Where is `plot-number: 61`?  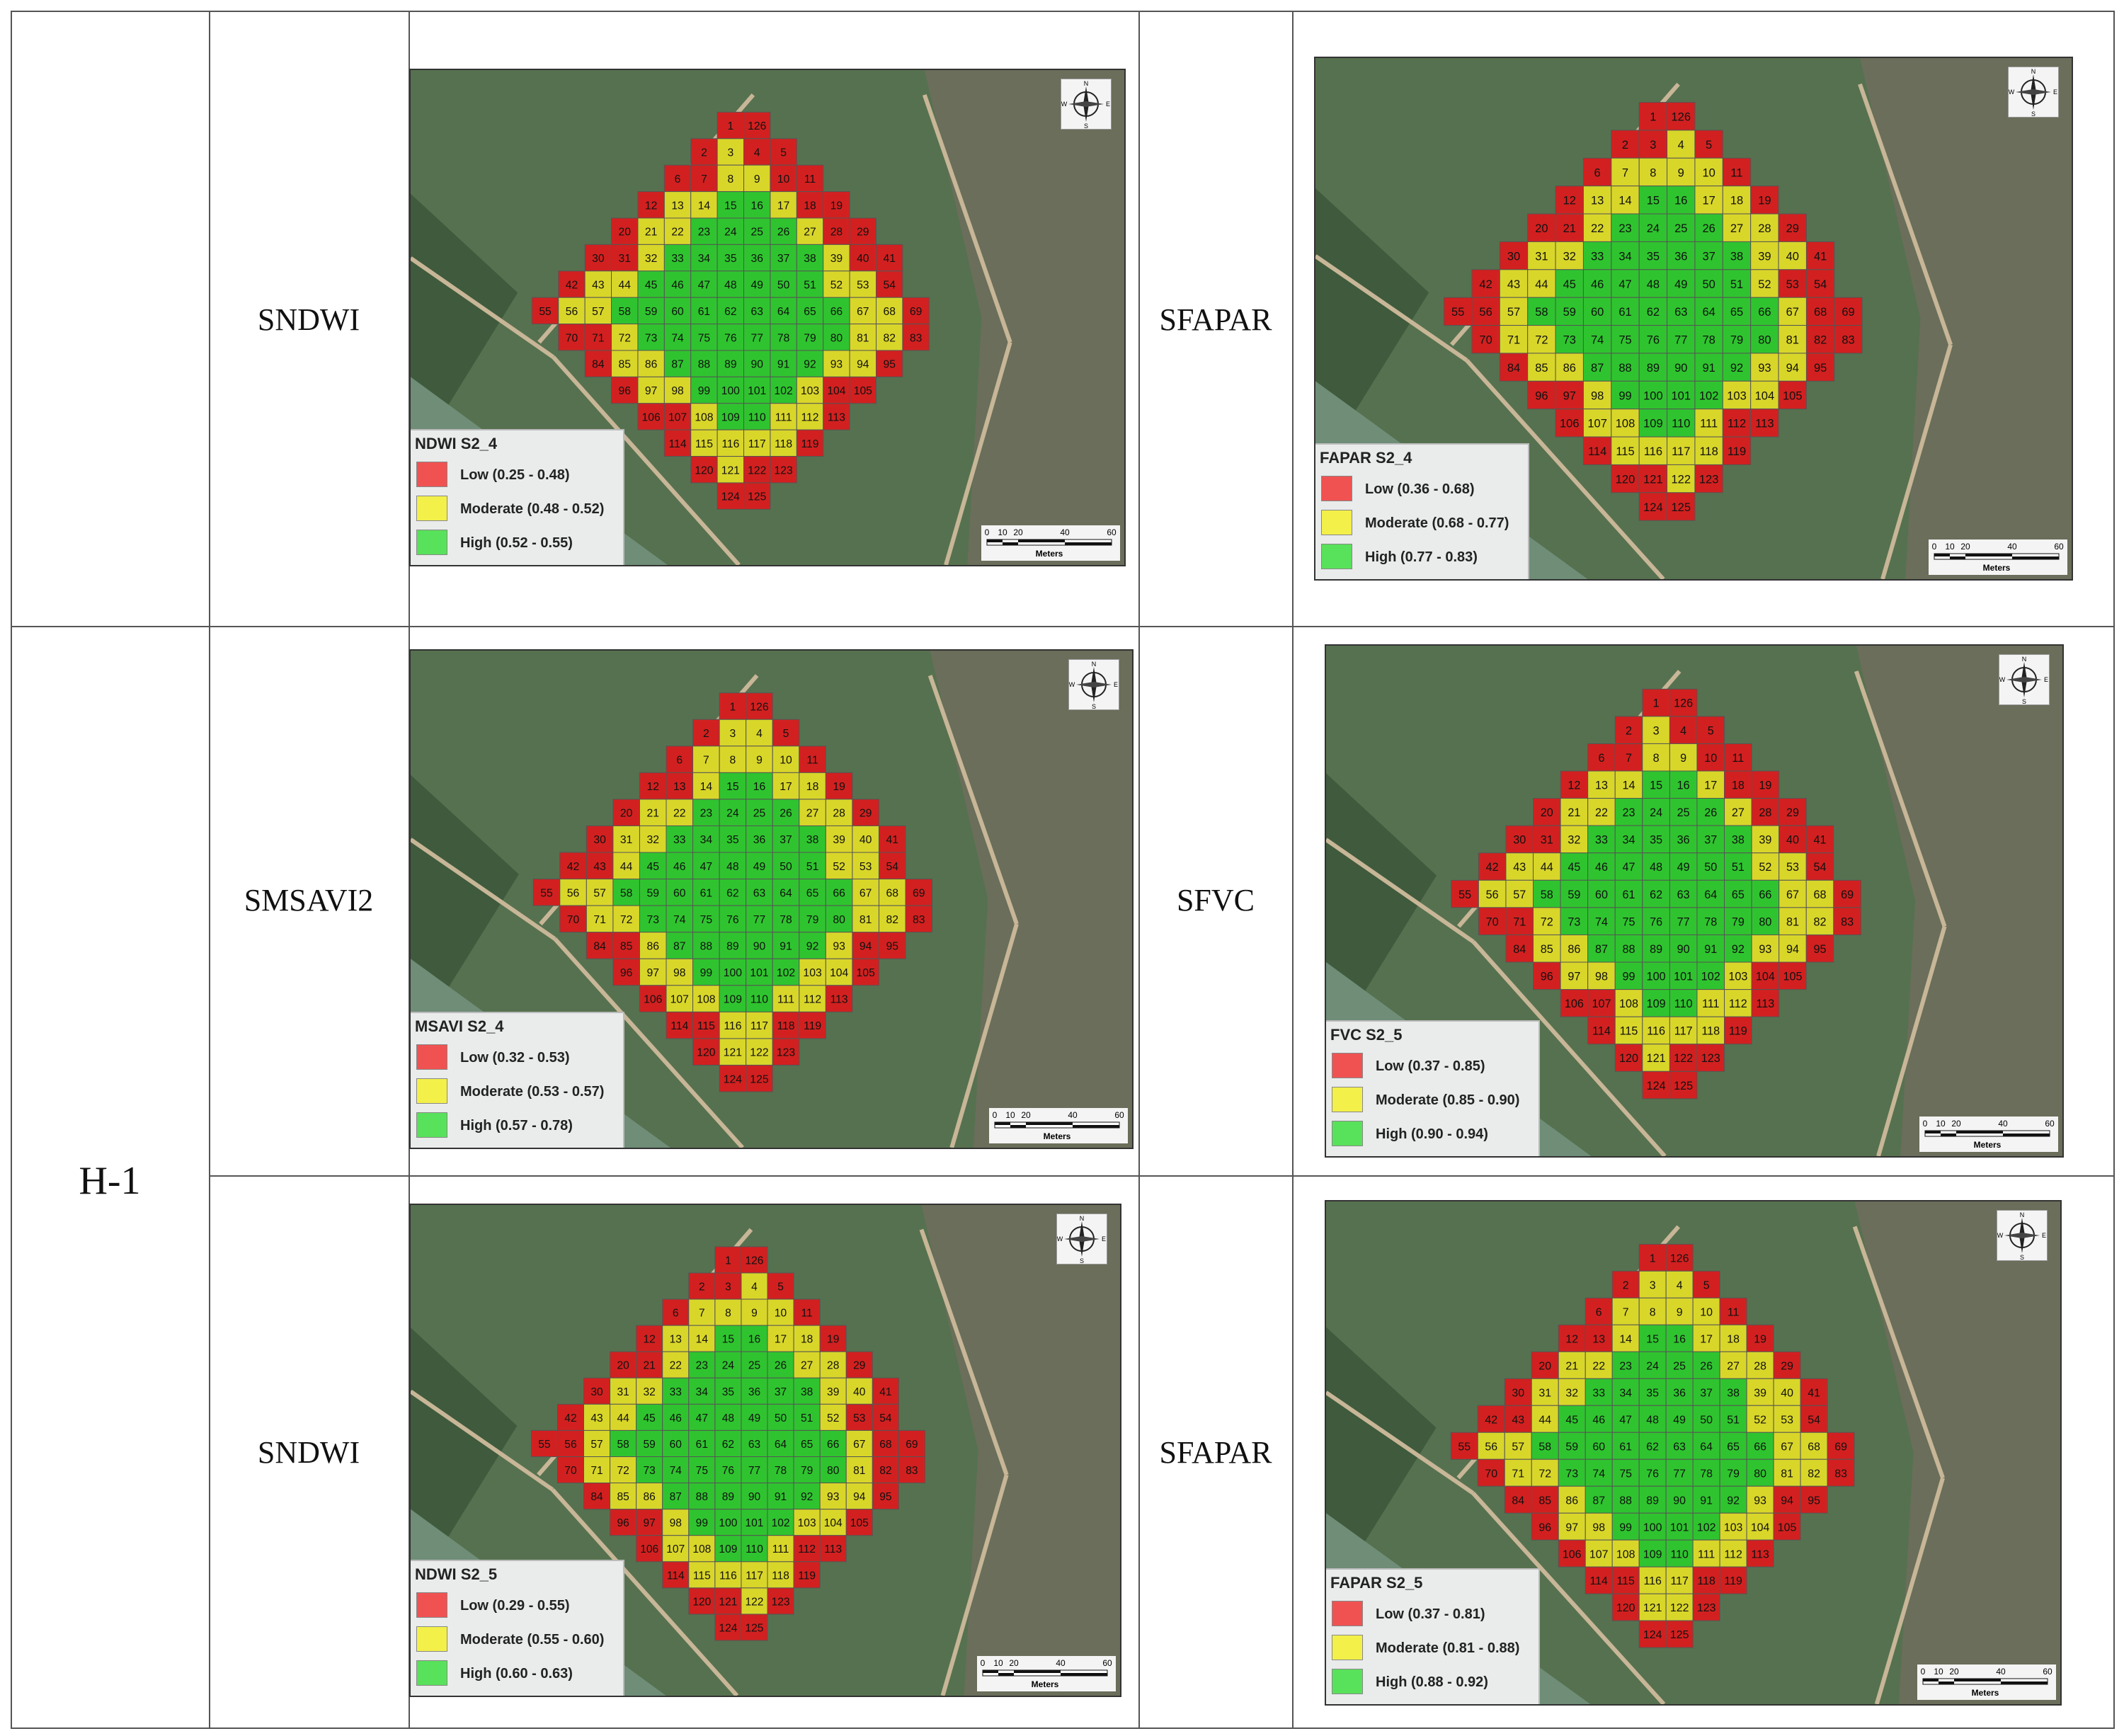 plot-number: 61 is located at coordinates (1629, 895).